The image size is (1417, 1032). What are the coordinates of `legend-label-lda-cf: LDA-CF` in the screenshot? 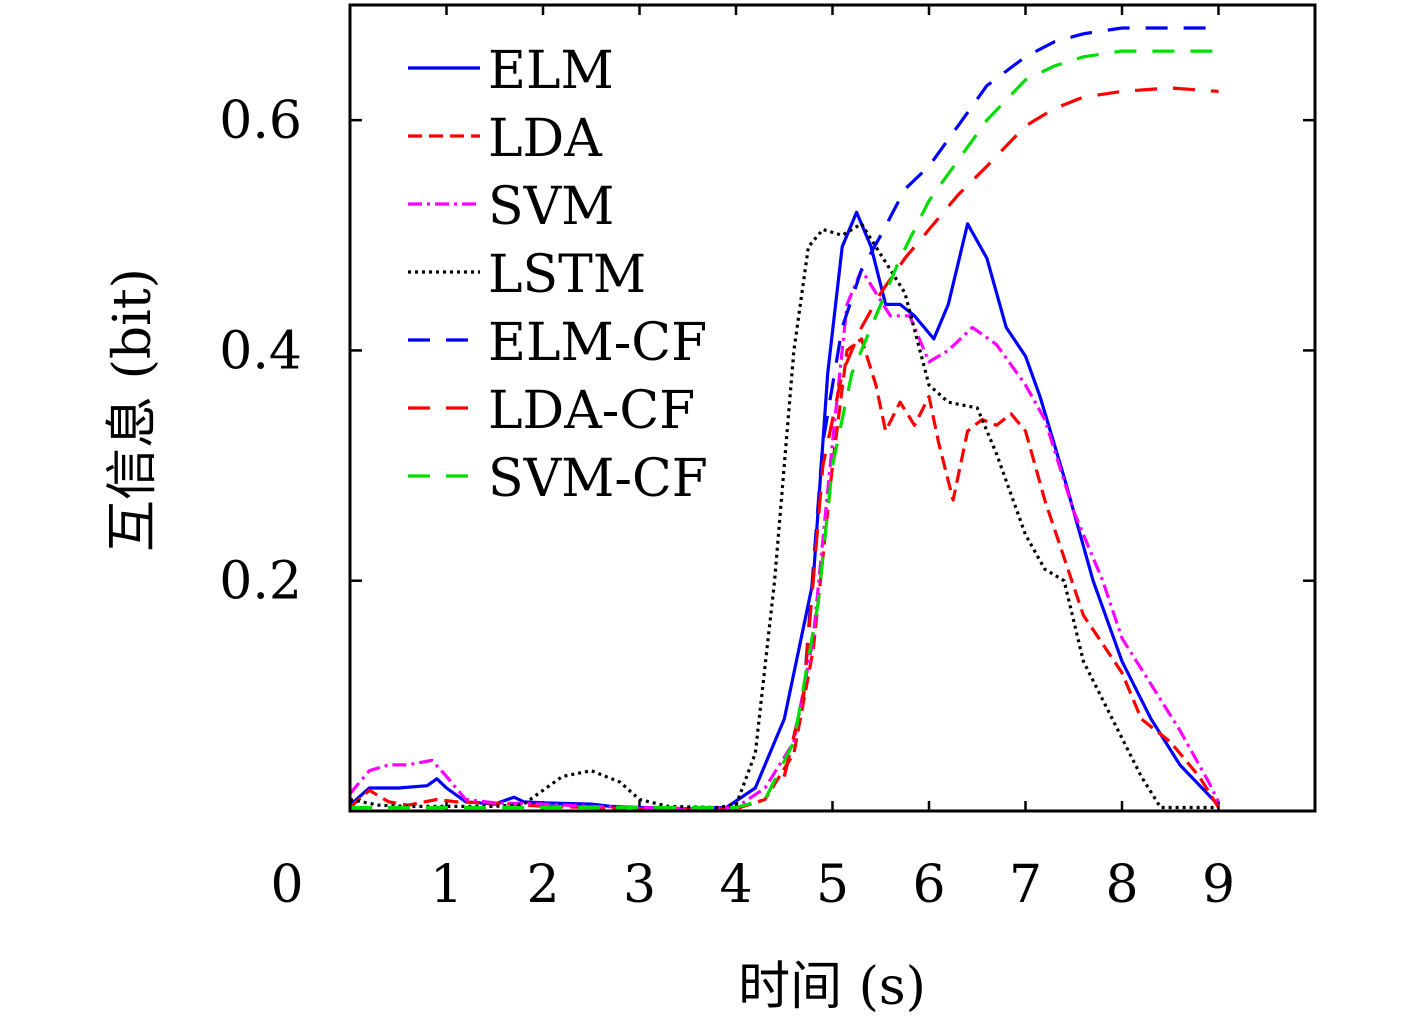 It's located at (591, 411).